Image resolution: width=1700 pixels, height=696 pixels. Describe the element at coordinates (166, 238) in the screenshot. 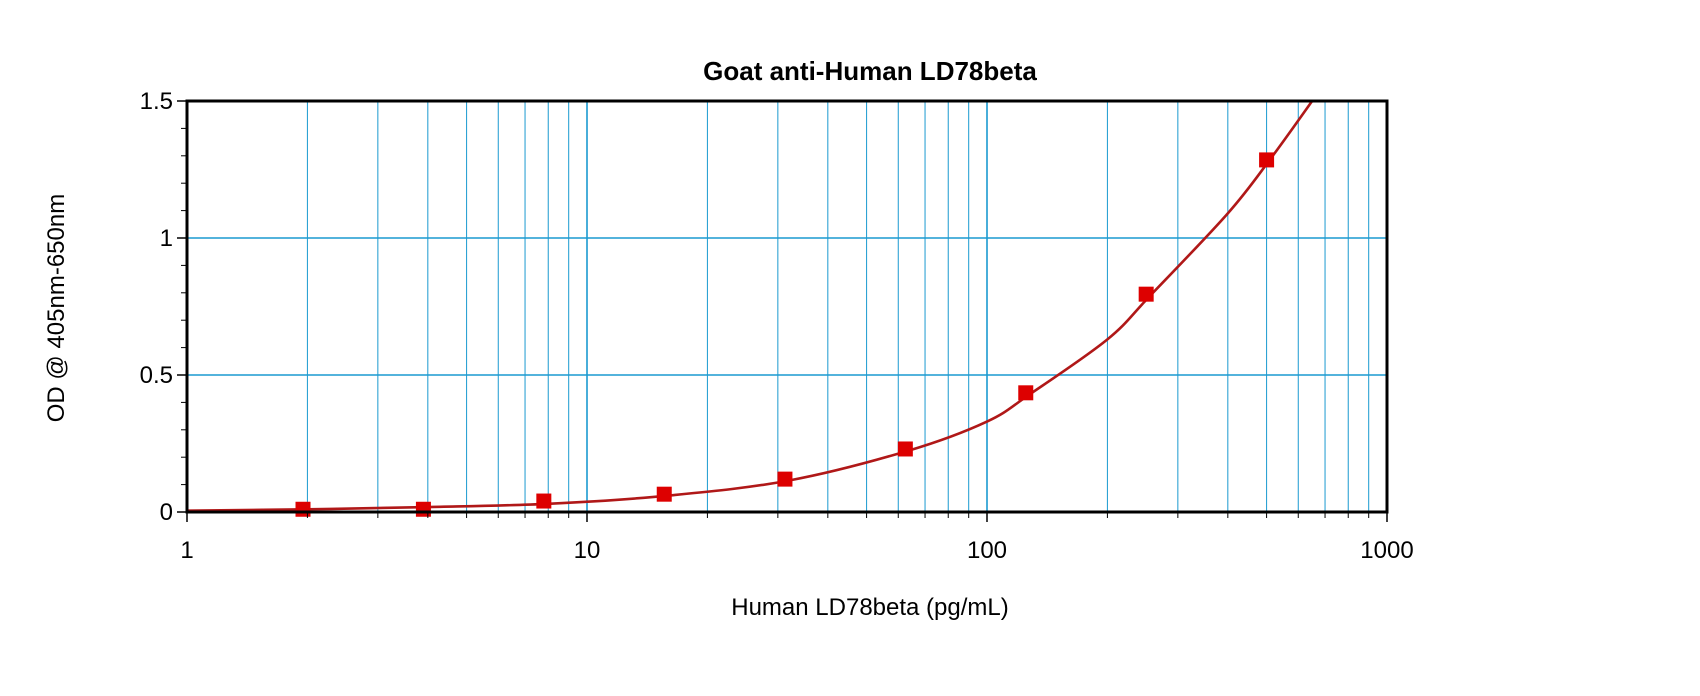

I see `y-tick-label: 1` at that location.